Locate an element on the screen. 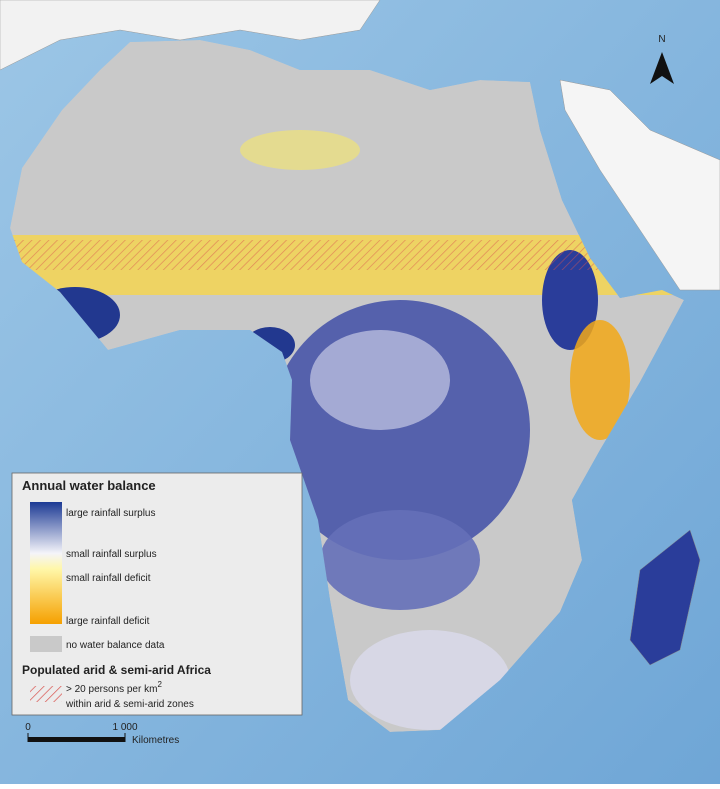 This screenshot has width=720, height=789. north-label: N is located at coordinates (661, 39).